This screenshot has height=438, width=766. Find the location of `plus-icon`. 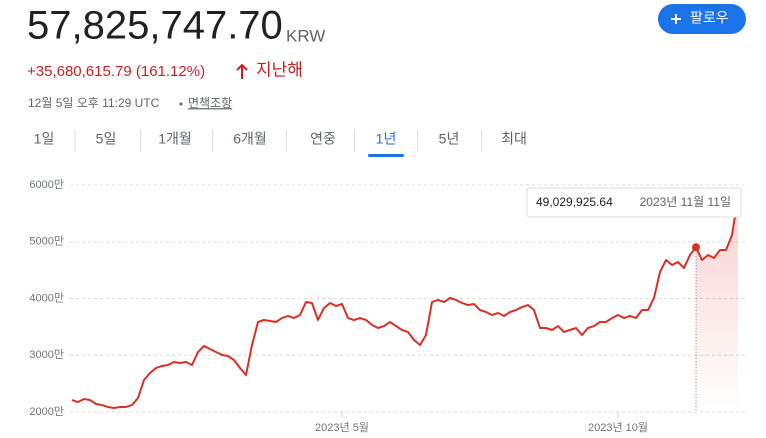

plus-icon is located at coordinates (676, 19).